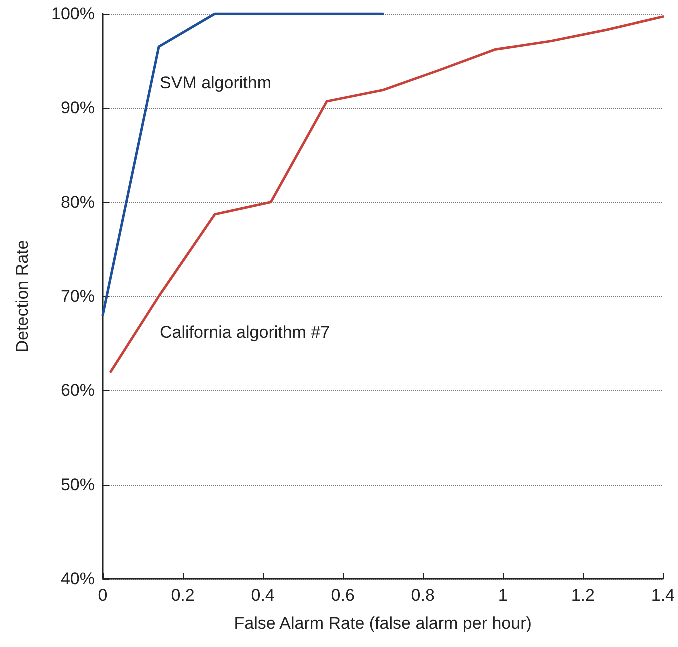 This screenshot has height=647, width=678. What do you see at coordinates (22, 296) in the screenshot?
I see `y-axis-title: Detection Rate` at bounding box center [22, 296].